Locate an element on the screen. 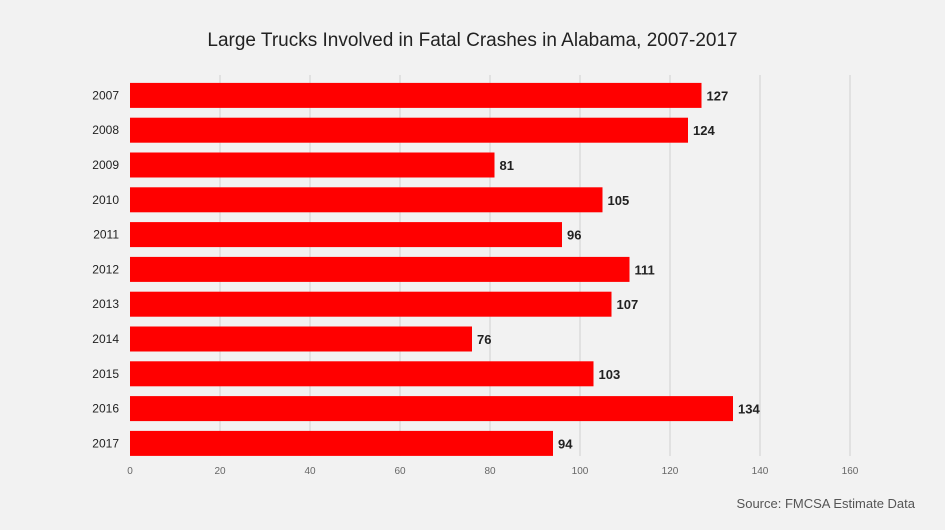 This screenshot has width=945, height=530. category-label: 2008 is located at coordinates (105, 130).